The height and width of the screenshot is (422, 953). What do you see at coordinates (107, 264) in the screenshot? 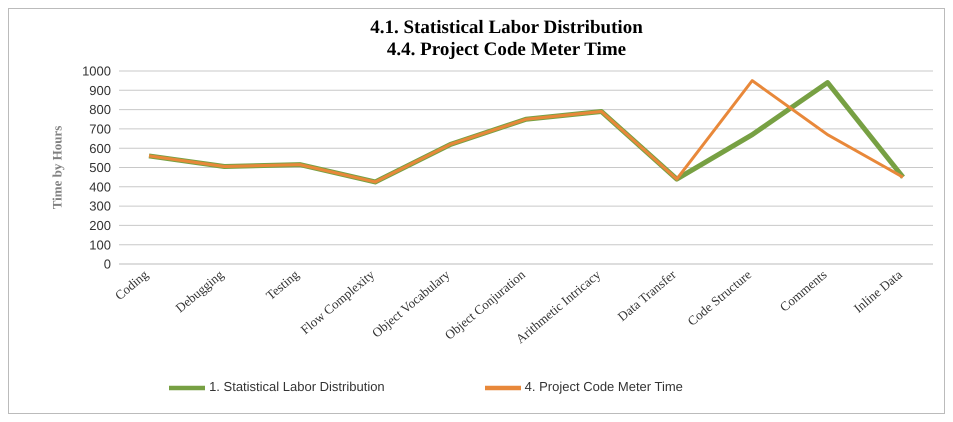
I see `y-tick-label: 0` at bounding box center [107, 264].